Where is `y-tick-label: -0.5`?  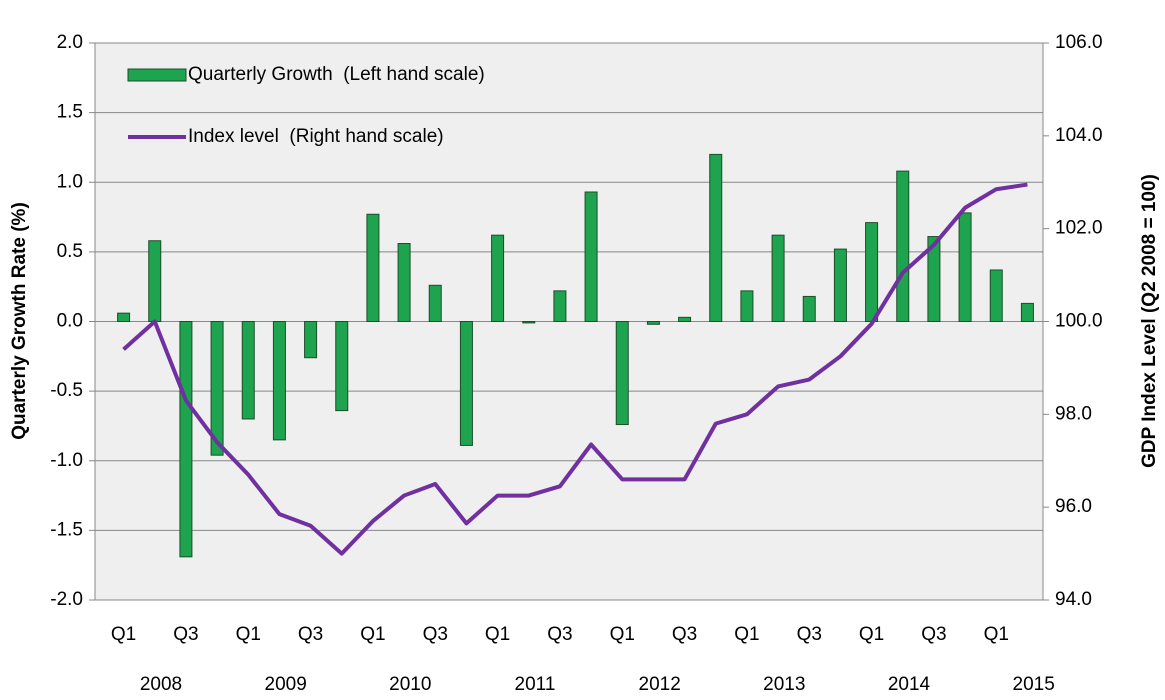 y-tick-label: -0.5 is located at coordinates (66, 390).